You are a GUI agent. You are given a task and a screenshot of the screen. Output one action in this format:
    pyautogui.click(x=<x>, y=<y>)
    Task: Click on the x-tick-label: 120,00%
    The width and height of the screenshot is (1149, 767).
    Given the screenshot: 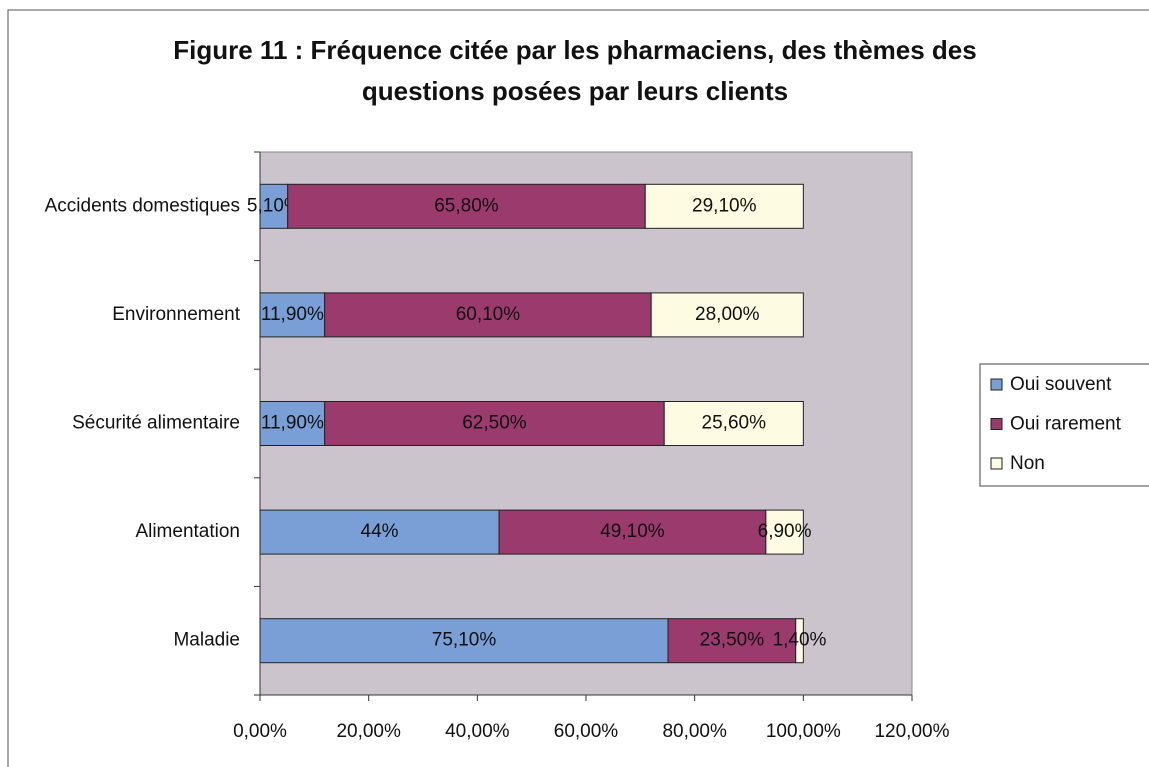 What is the action you would take?
    pyautogui.click(x=911, y=731)
    